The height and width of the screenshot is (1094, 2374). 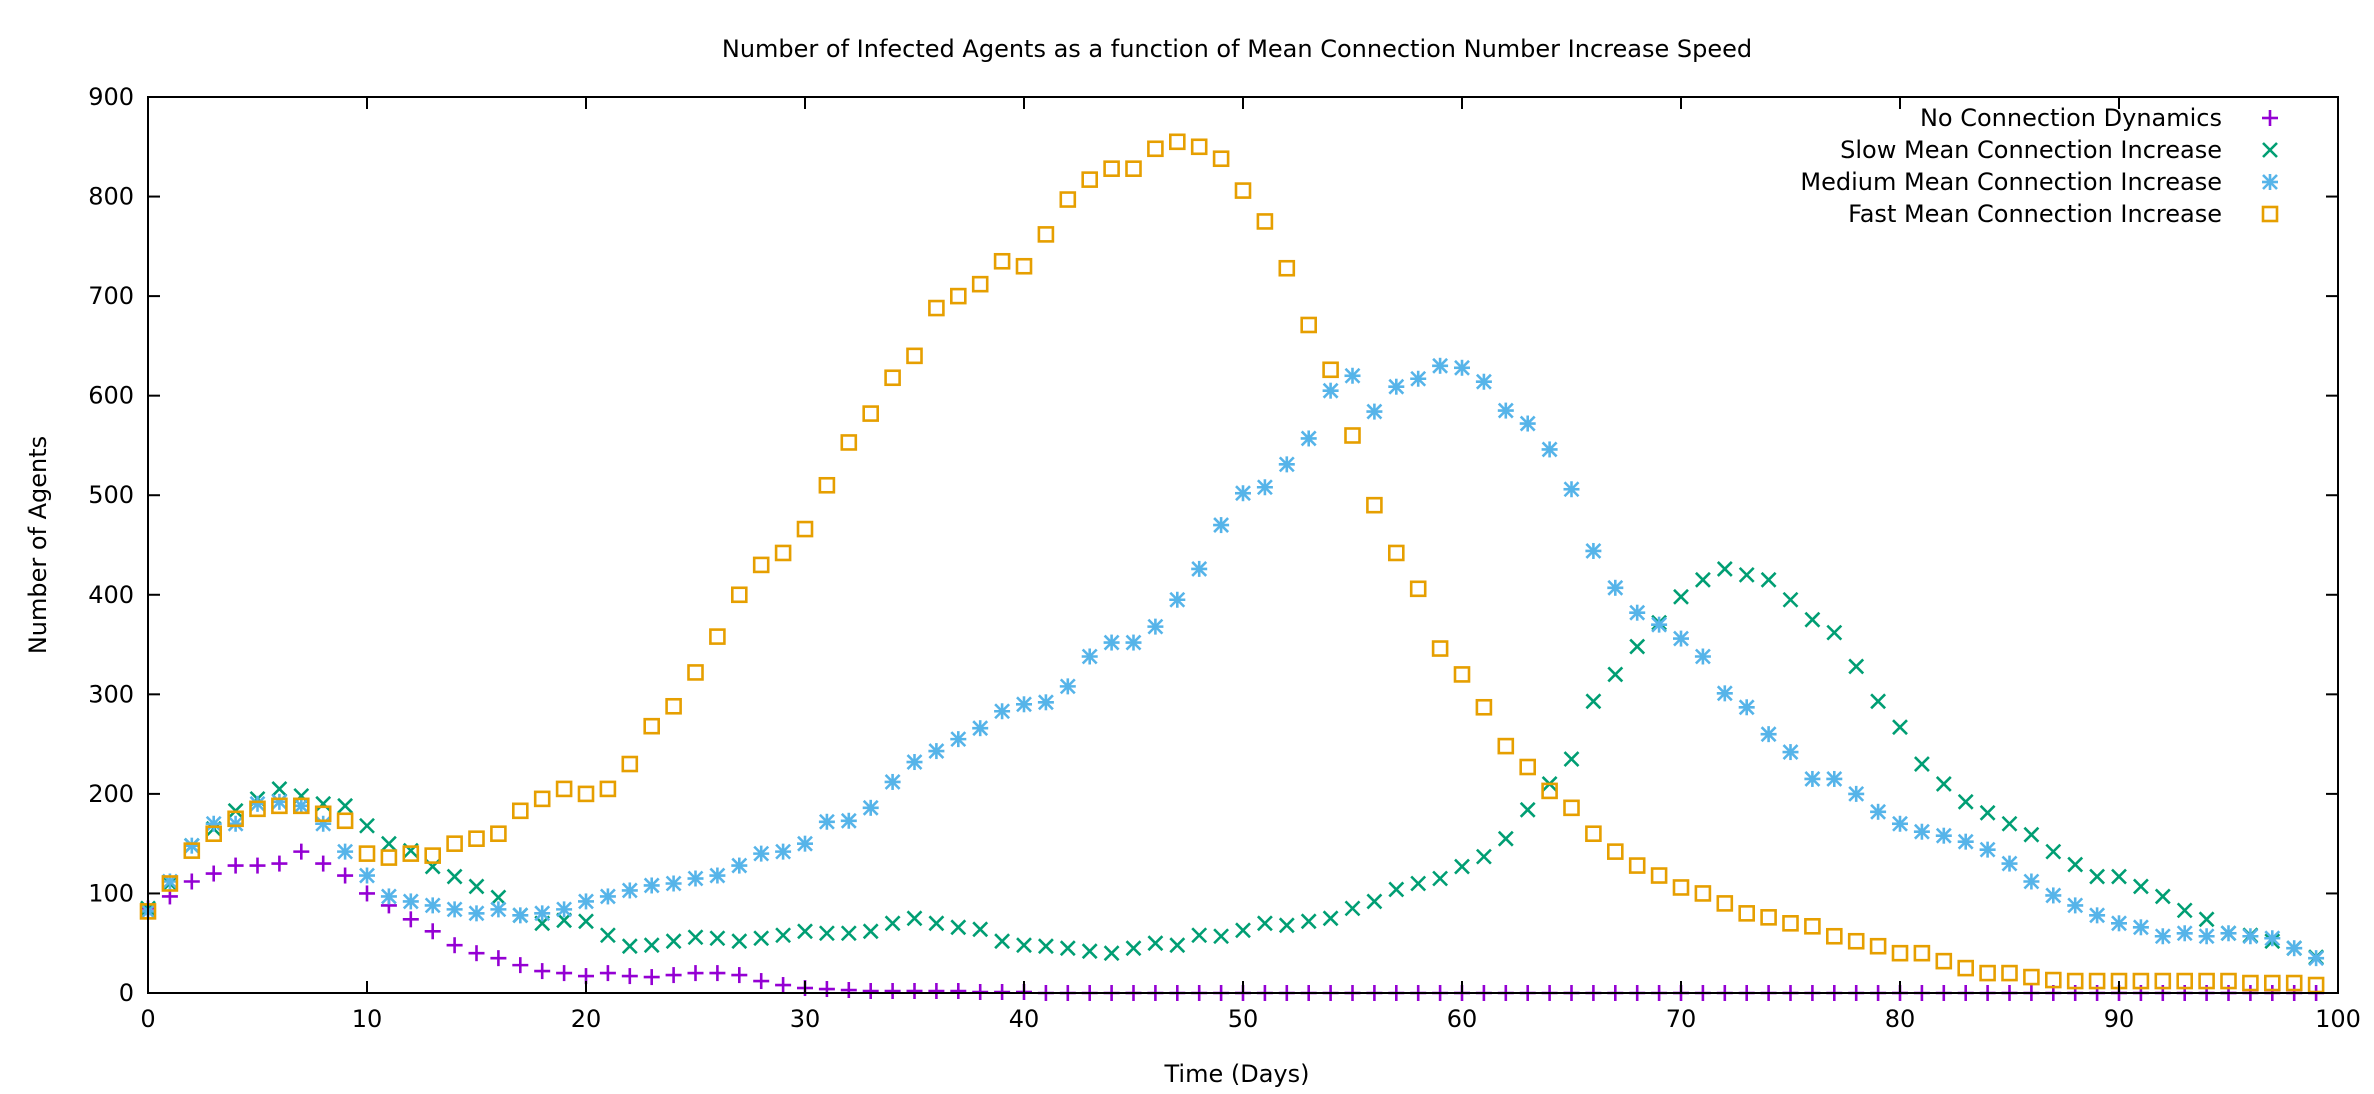 I want to click on y-tick-label: 700, so click(x=111, y=296).